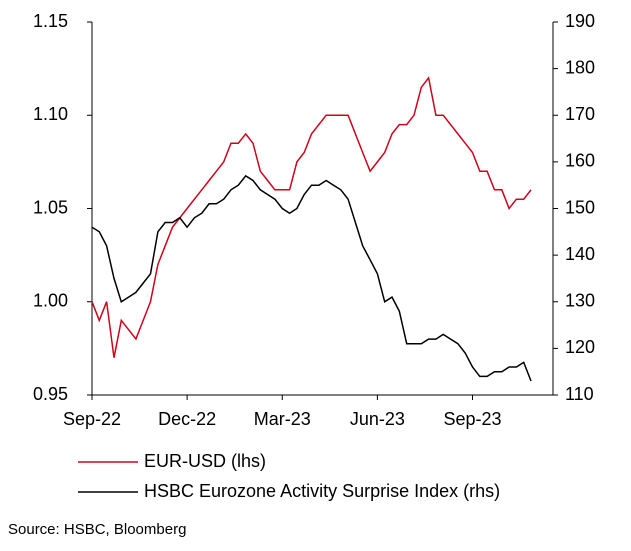  What do you see at coordinates (580, 67) in the screenshot?
I see `y2-tick-label: 180` at bounding box center [580, 67].